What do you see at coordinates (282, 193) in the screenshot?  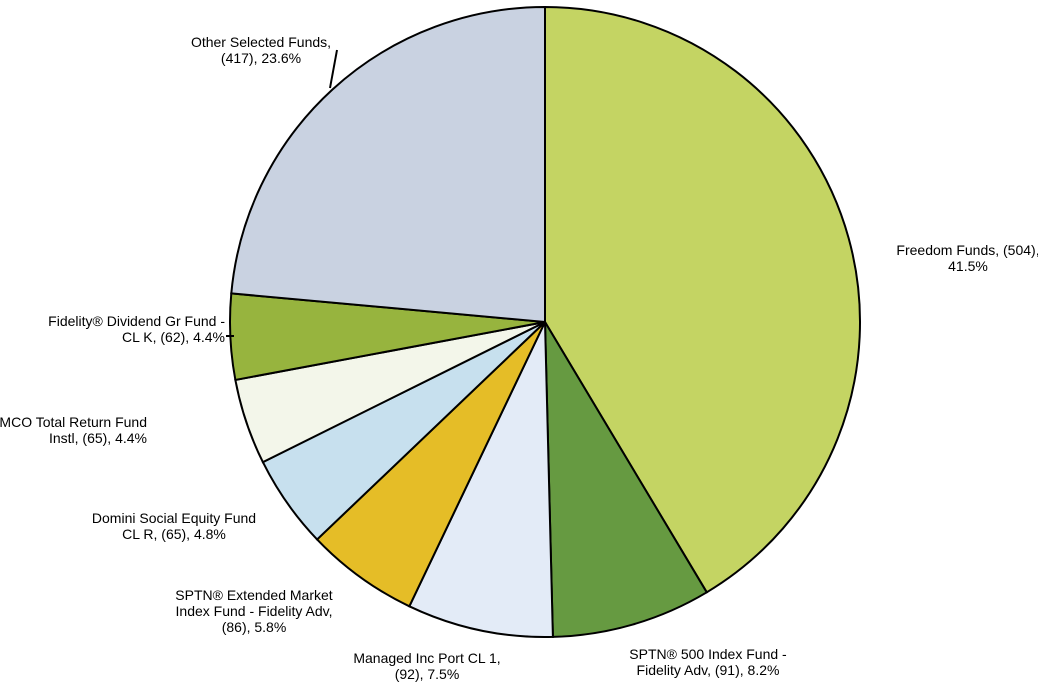 I see `leader-lines` at bounding box center [282, 193].